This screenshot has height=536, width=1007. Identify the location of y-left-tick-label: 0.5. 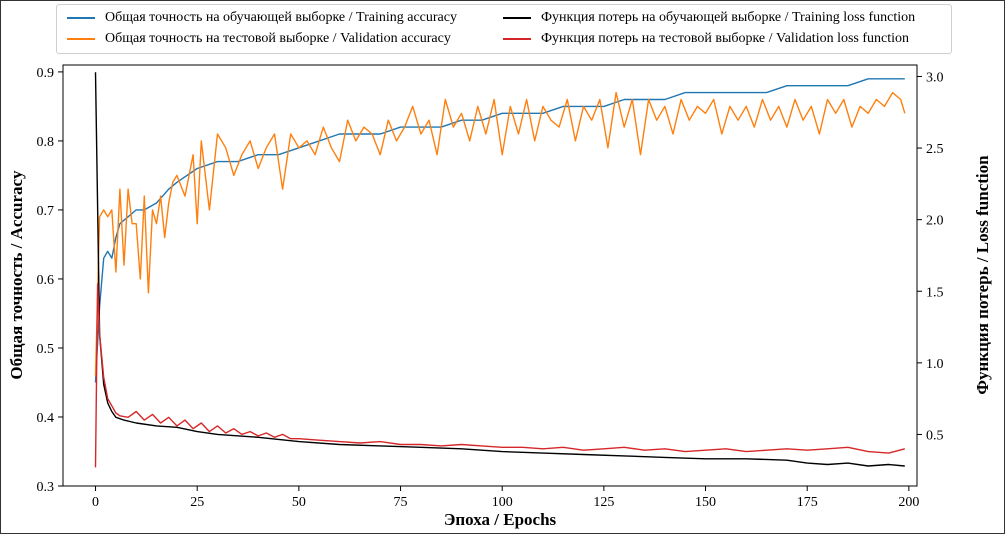
(46, 349).